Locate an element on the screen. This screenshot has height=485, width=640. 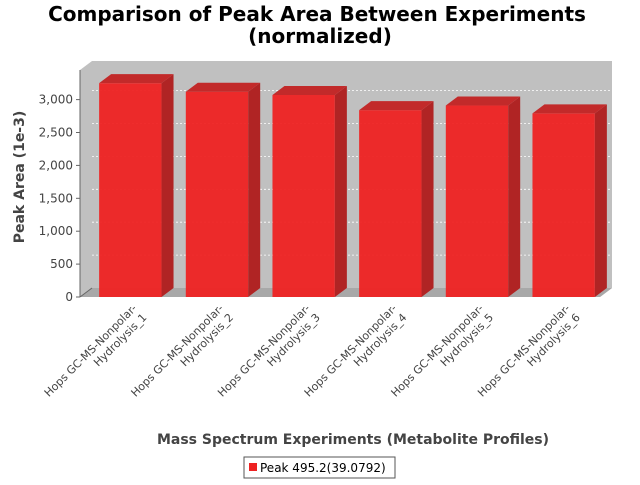
y-tick-label: 3,000 is located at coordinates (56, 100).